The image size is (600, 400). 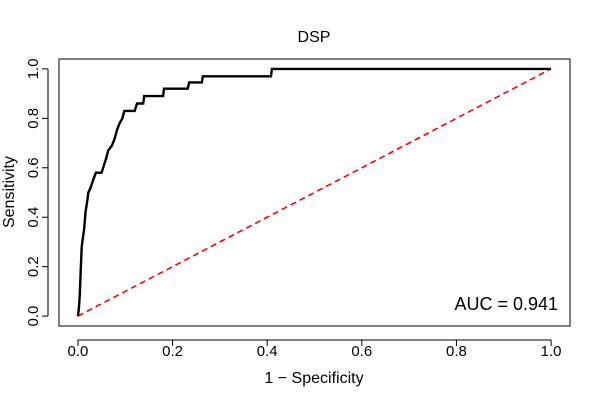 I want to click on y-axis-label: Sensitivity, so click(x=9, y=192).